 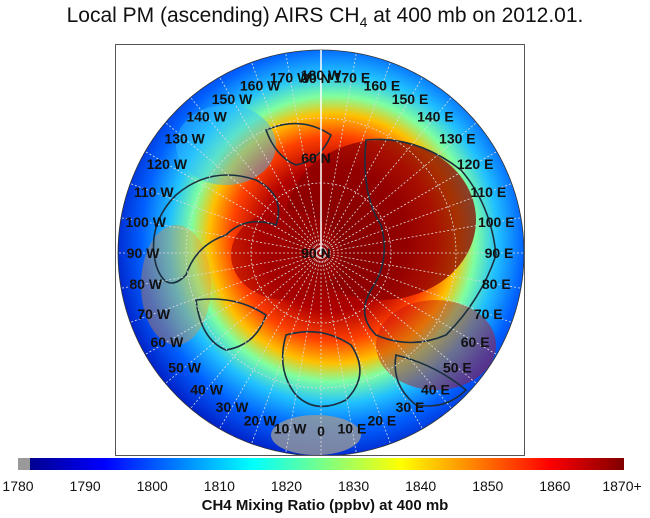 I want to click on colorbar-tick-label: 1800, so click(x=152, y=486).